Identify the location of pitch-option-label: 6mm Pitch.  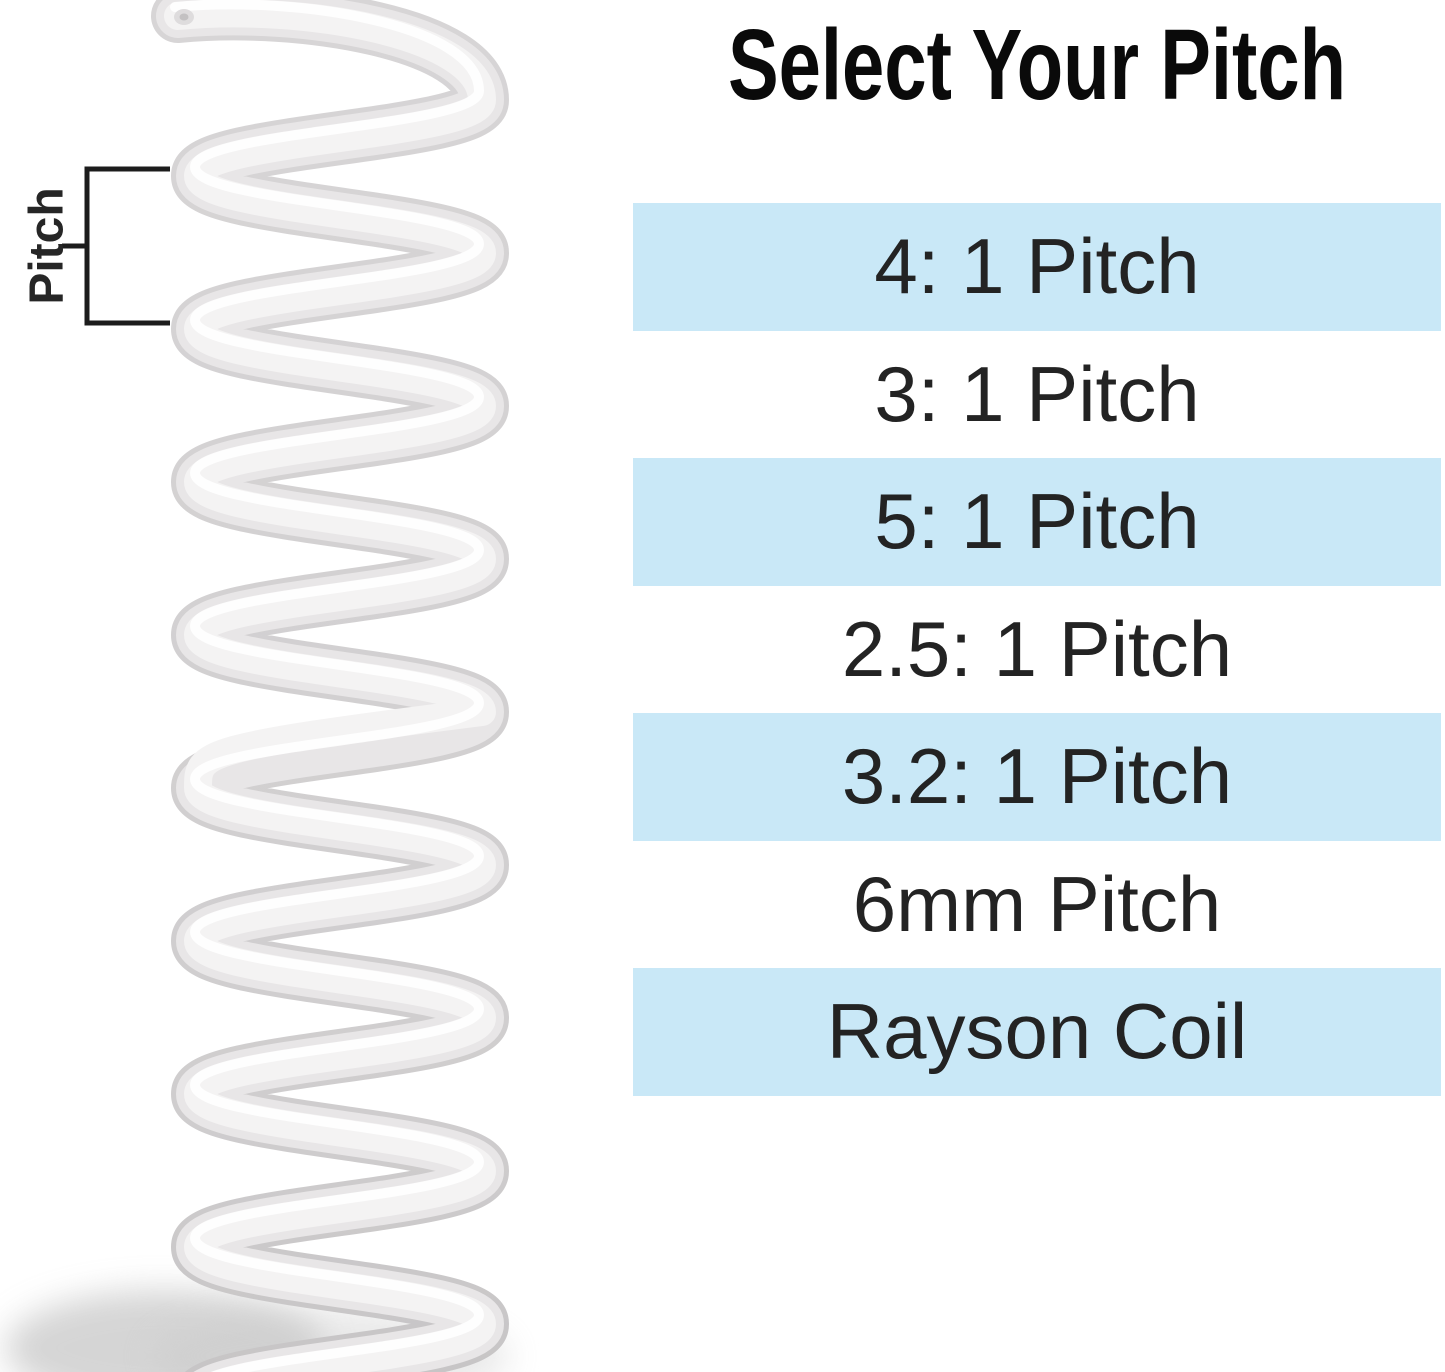
(1037, 903).